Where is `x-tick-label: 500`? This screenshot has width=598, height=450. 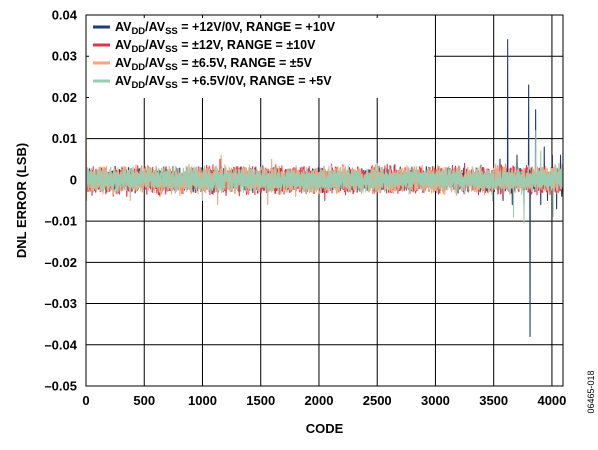
x-tick-label: 500 is located at coordinates (144, 400).